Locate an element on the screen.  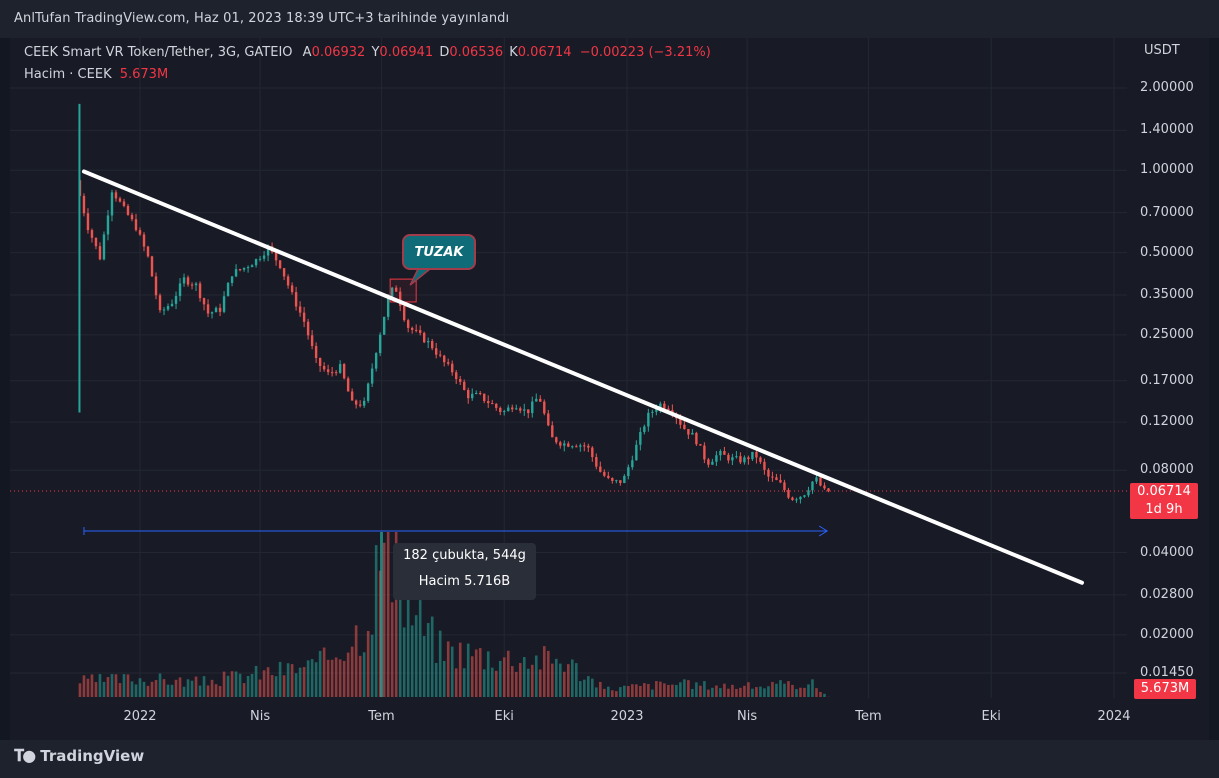
time-tick-label: 2024 is located at coordinates (1114, 716).